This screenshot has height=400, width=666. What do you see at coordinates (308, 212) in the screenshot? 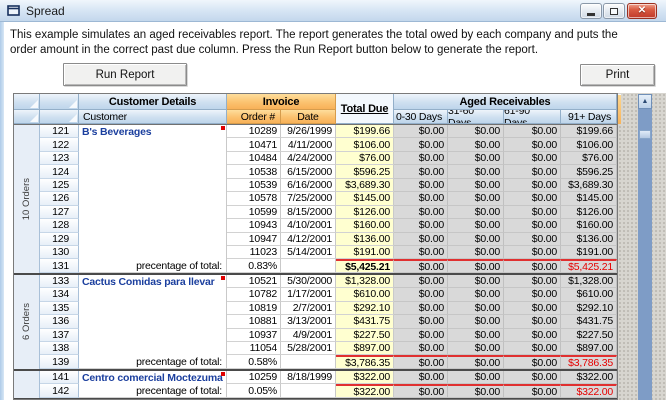
I see `order-date-cell: 8/15/2000` at bounding box center [308, 212].